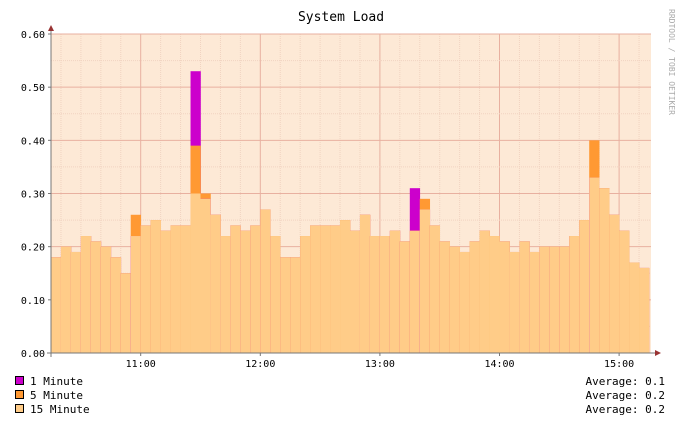 This screenshot has height=427, width=681. I want to click on y-axis-arrow-icon, so click(51, 28).